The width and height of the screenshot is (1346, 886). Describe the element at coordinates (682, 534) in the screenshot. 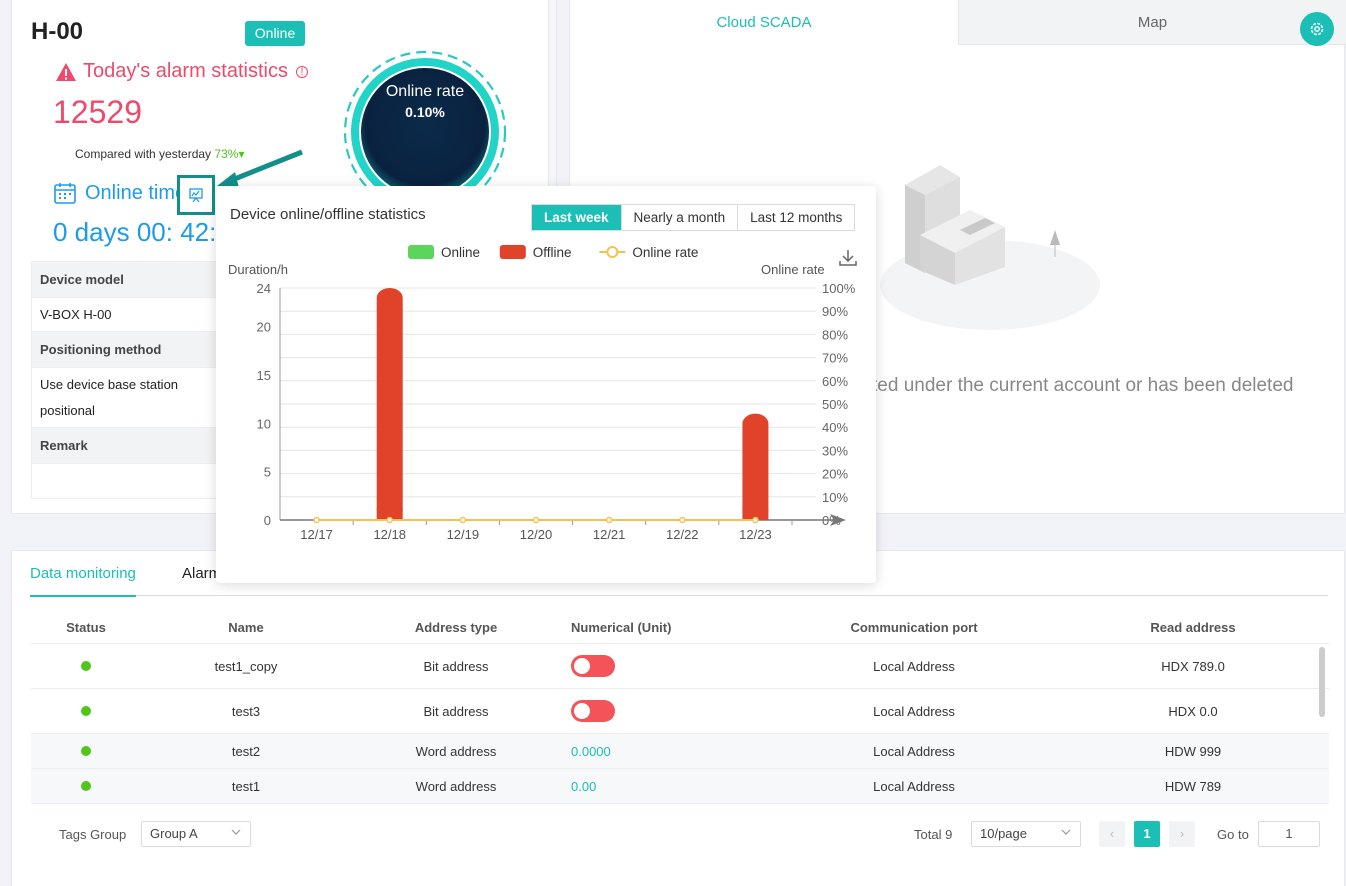

I see `x-tick-label: 12/22` at that location.